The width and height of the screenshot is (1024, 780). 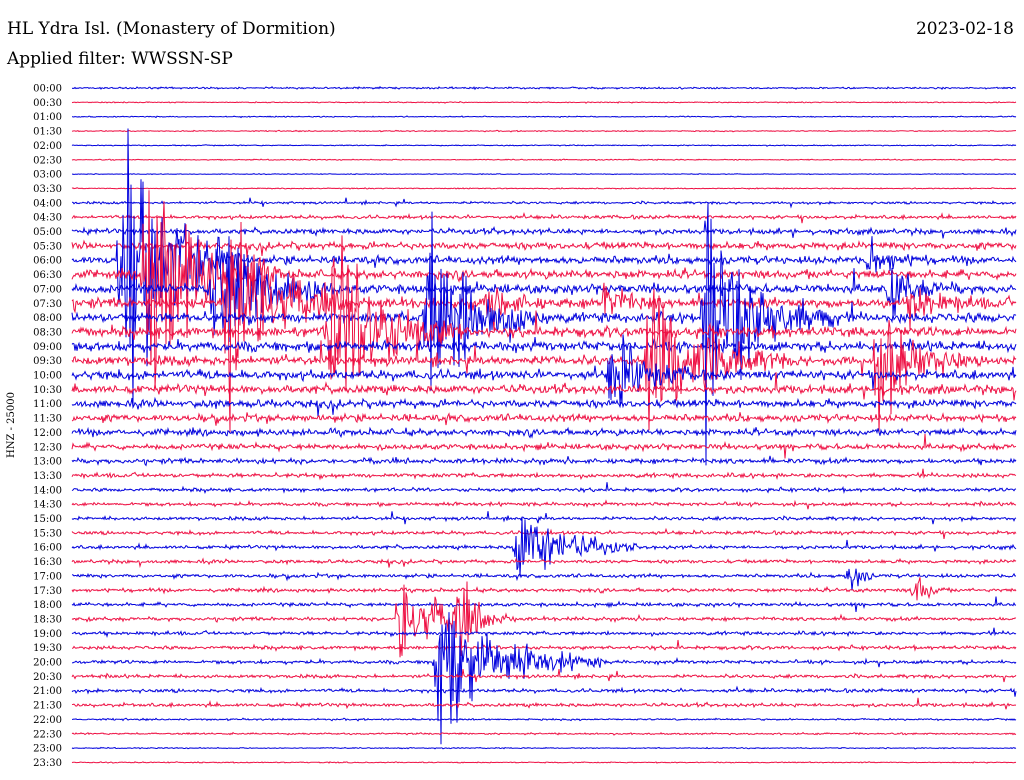 I want to click on time-label: 12:30, so click(x=47, y=447).